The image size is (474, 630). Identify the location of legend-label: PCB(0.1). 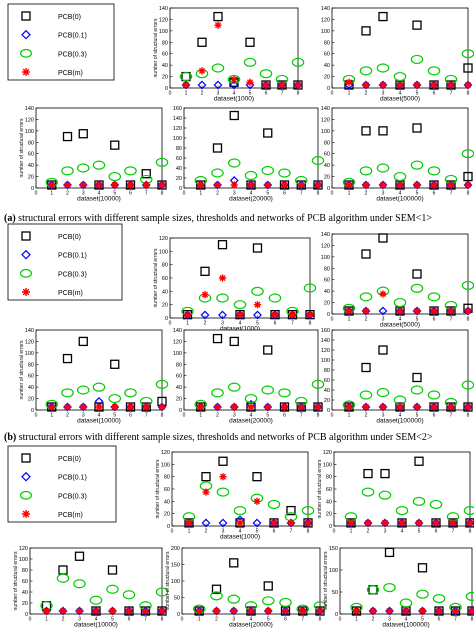
(72, 256).